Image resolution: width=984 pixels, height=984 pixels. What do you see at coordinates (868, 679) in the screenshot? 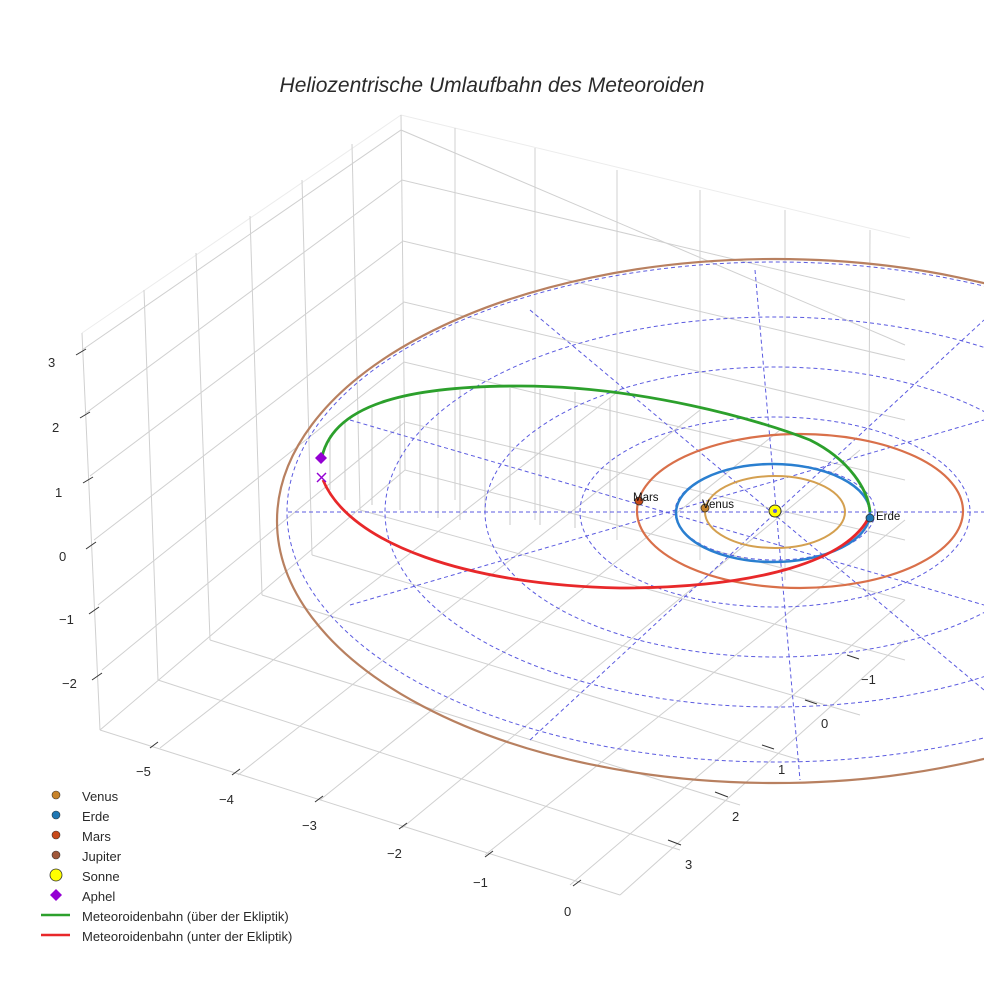
I see `y-tick: −1` at bounding box center [868, 679].